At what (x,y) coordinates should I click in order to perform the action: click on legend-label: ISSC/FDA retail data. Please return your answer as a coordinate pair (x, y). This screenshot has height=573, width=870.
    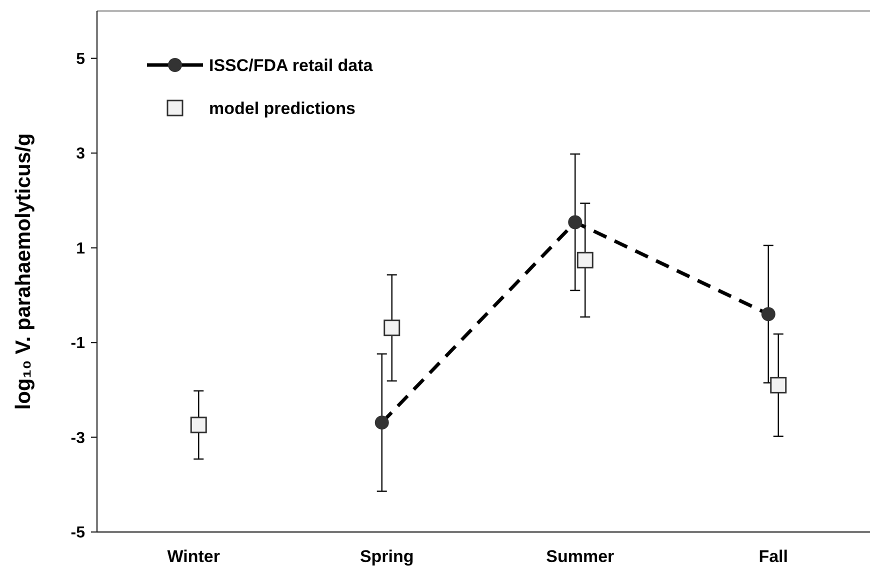
    Looking at the image, I should click on (291, 65).